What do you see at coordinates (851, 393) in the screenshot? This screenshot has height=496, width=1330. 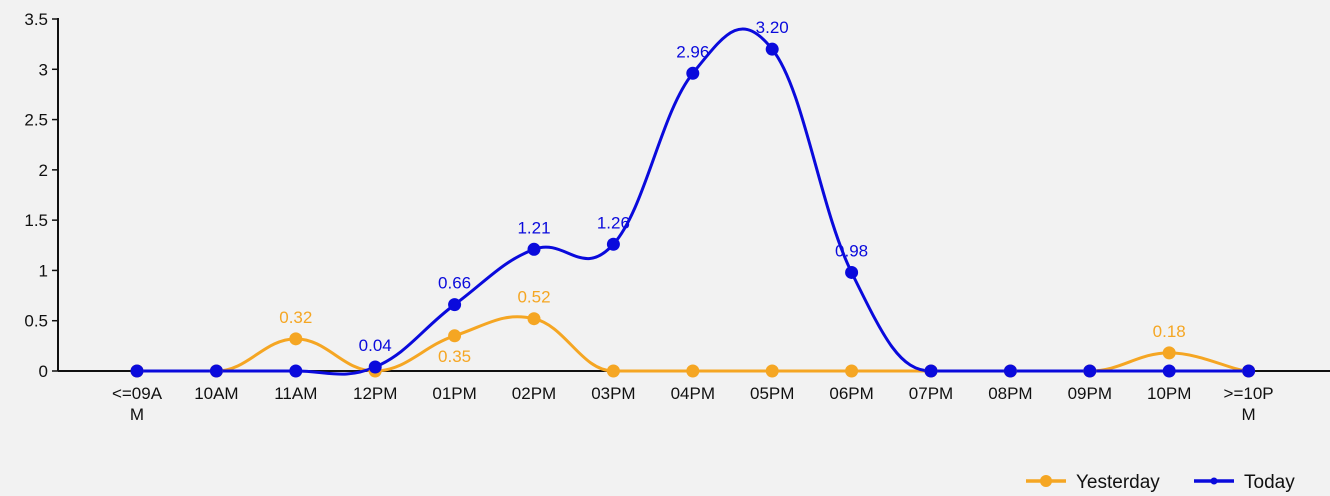 I see `x-tick-label: 06PM` at bounding box center [851, 393].